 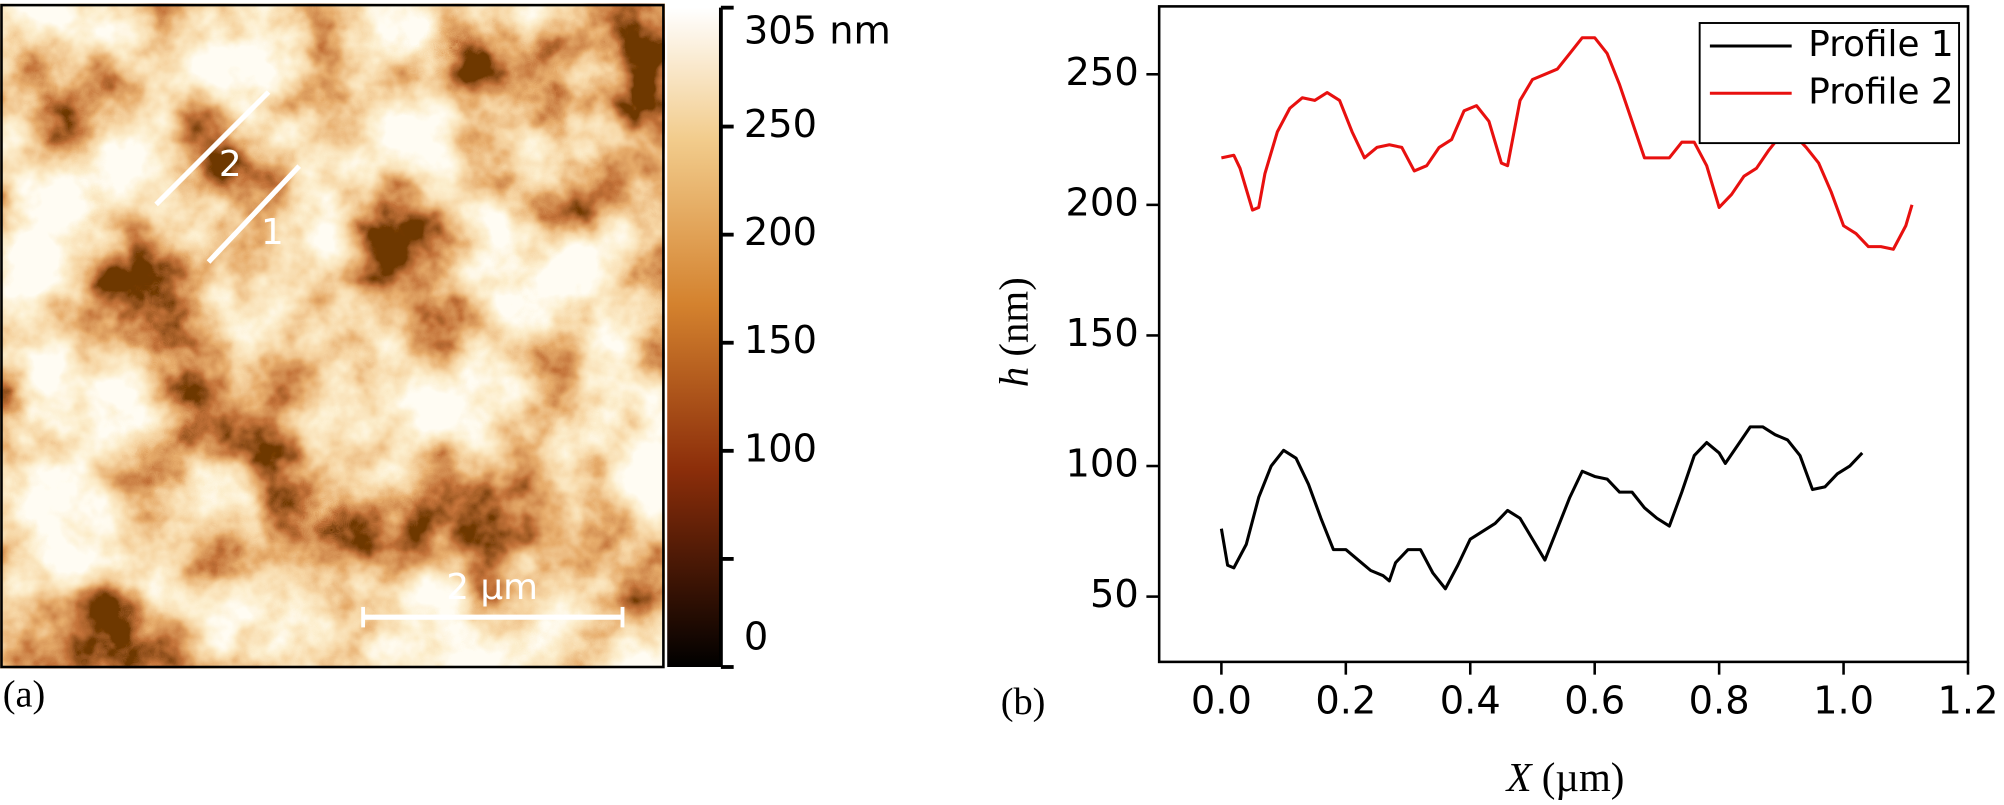 What do you see at coordinates (693, 337) in the screenshot?
I see `colorbar` at bounding box center [693, 337].